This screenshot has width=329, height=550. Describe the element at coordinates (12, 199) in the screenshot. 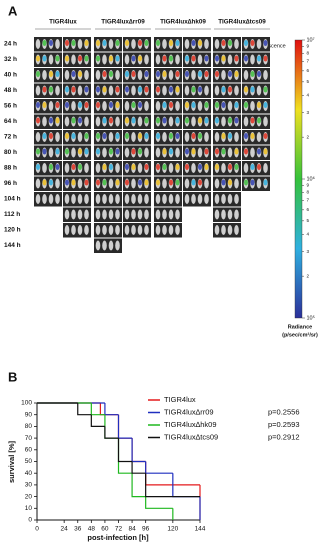

I see `time-label: 104 h` at that location.